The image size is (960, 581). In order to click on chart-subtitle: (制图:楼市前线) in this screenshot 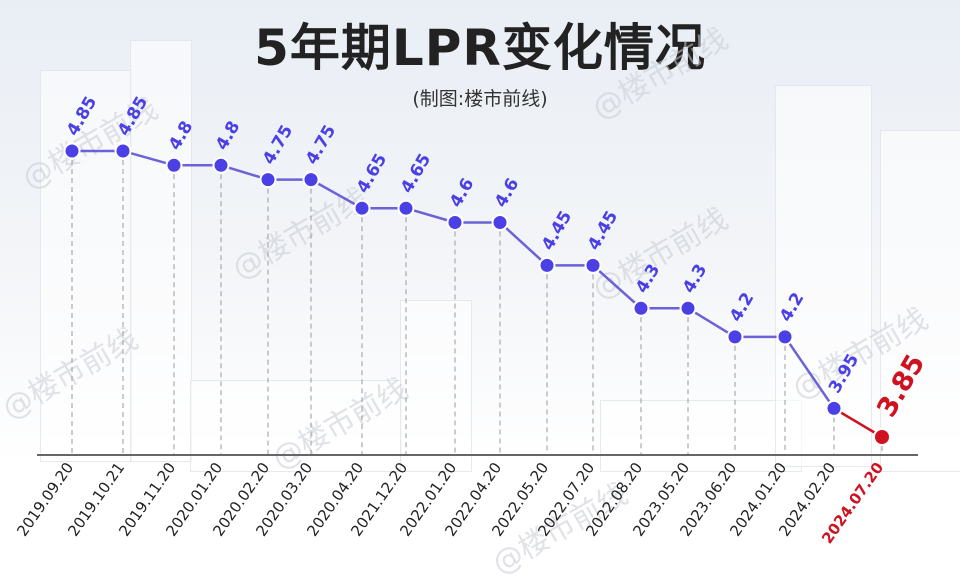, I will do `click(480, 99)`.